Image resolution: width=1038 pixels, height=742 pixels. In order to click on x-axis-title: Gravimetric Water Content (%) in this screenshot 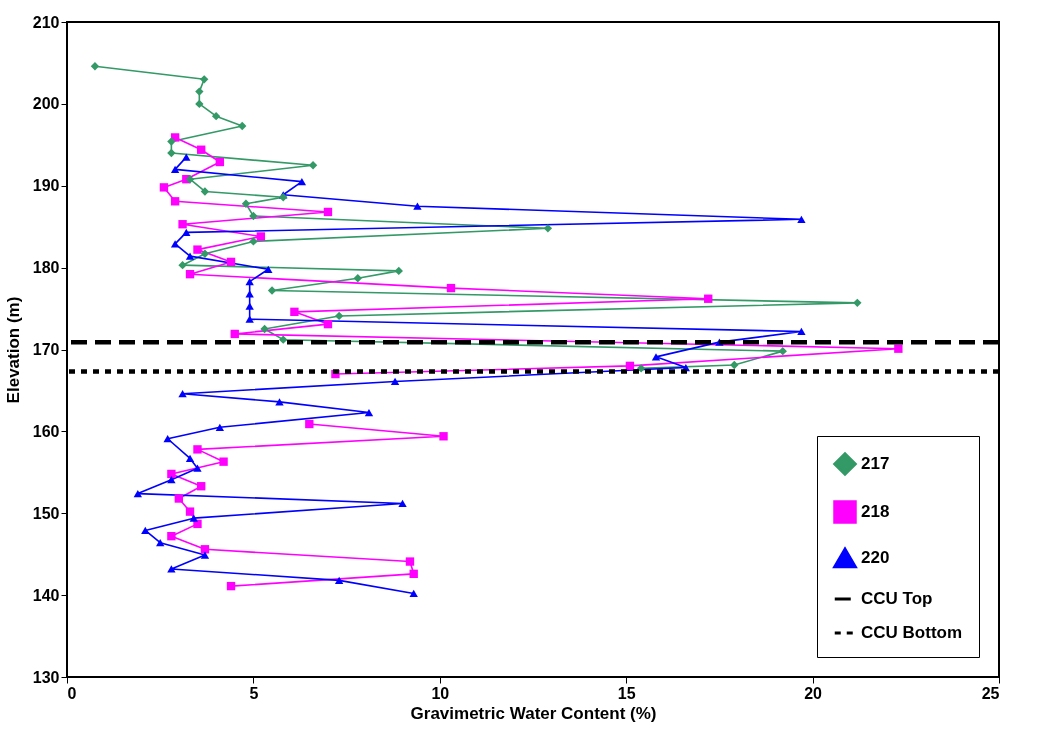, I will do `click(533, 713)`.